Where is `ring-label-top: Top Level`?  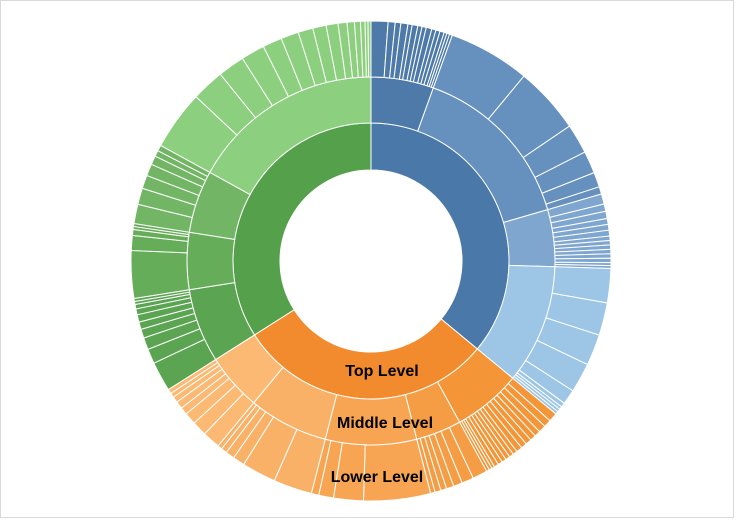 ring-label-top: Top Level is located at coordinates (382, 371).